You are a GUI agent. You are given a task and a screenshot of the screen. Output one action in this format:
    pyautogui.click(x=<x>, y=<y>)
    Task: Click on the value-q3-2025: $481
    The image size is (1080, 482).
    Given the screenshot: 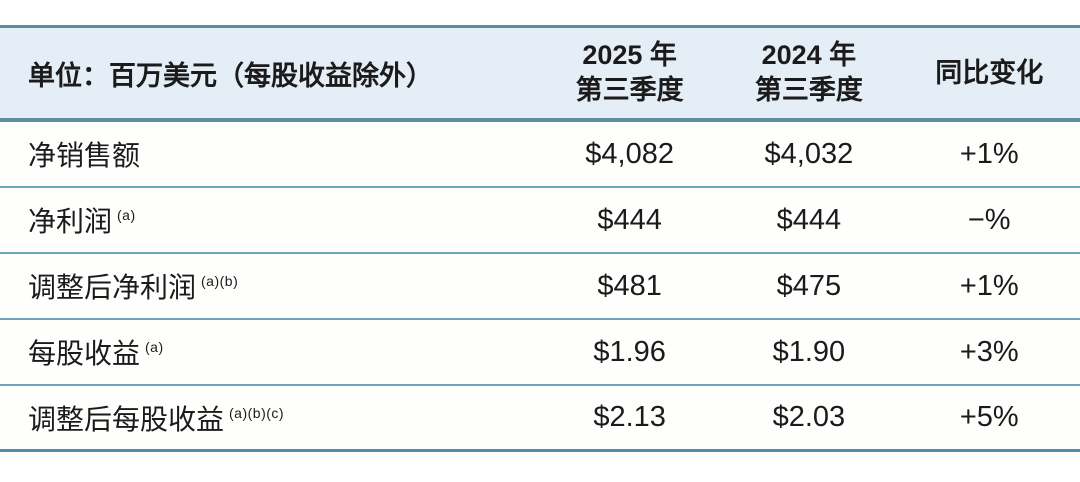 What is the action you would take?
    pyautogui.click(x=629, y=285)
    